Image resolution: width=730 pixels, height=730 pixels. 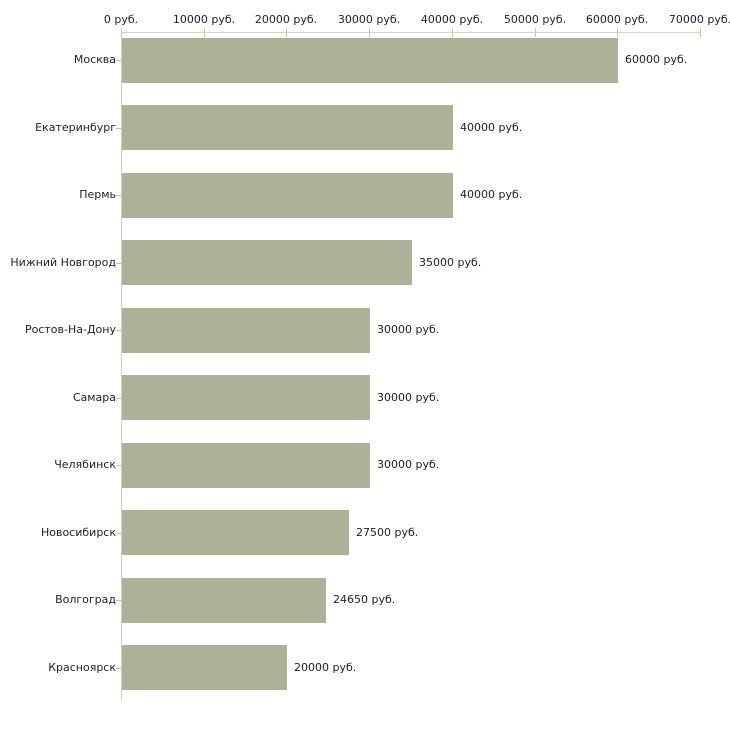 What do you see at coordinates (364, 599) in the screenshot?
I see `value-label: 24650 руб.` at bounding box center [364, 599].